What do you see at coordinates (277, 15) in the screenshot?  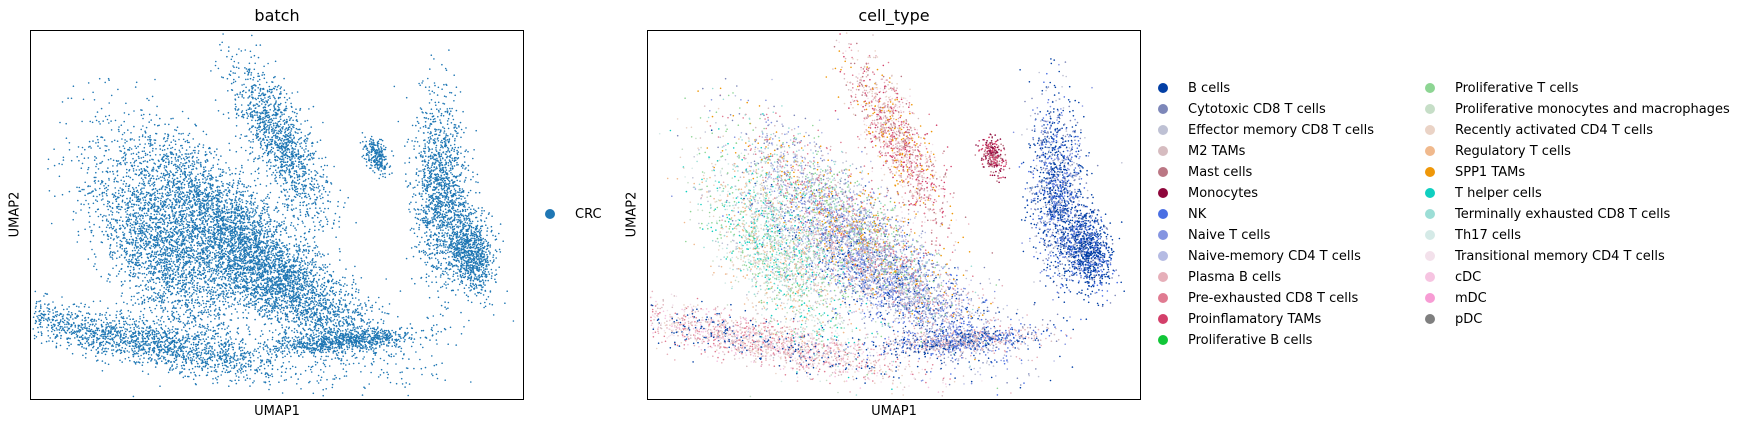 I see `chart-title: batch` at bounding box center [277, 15].